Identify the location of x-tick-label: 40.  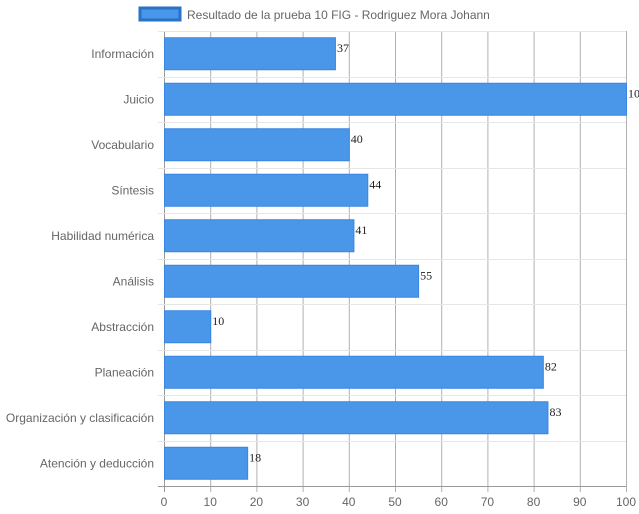
(349, 502).